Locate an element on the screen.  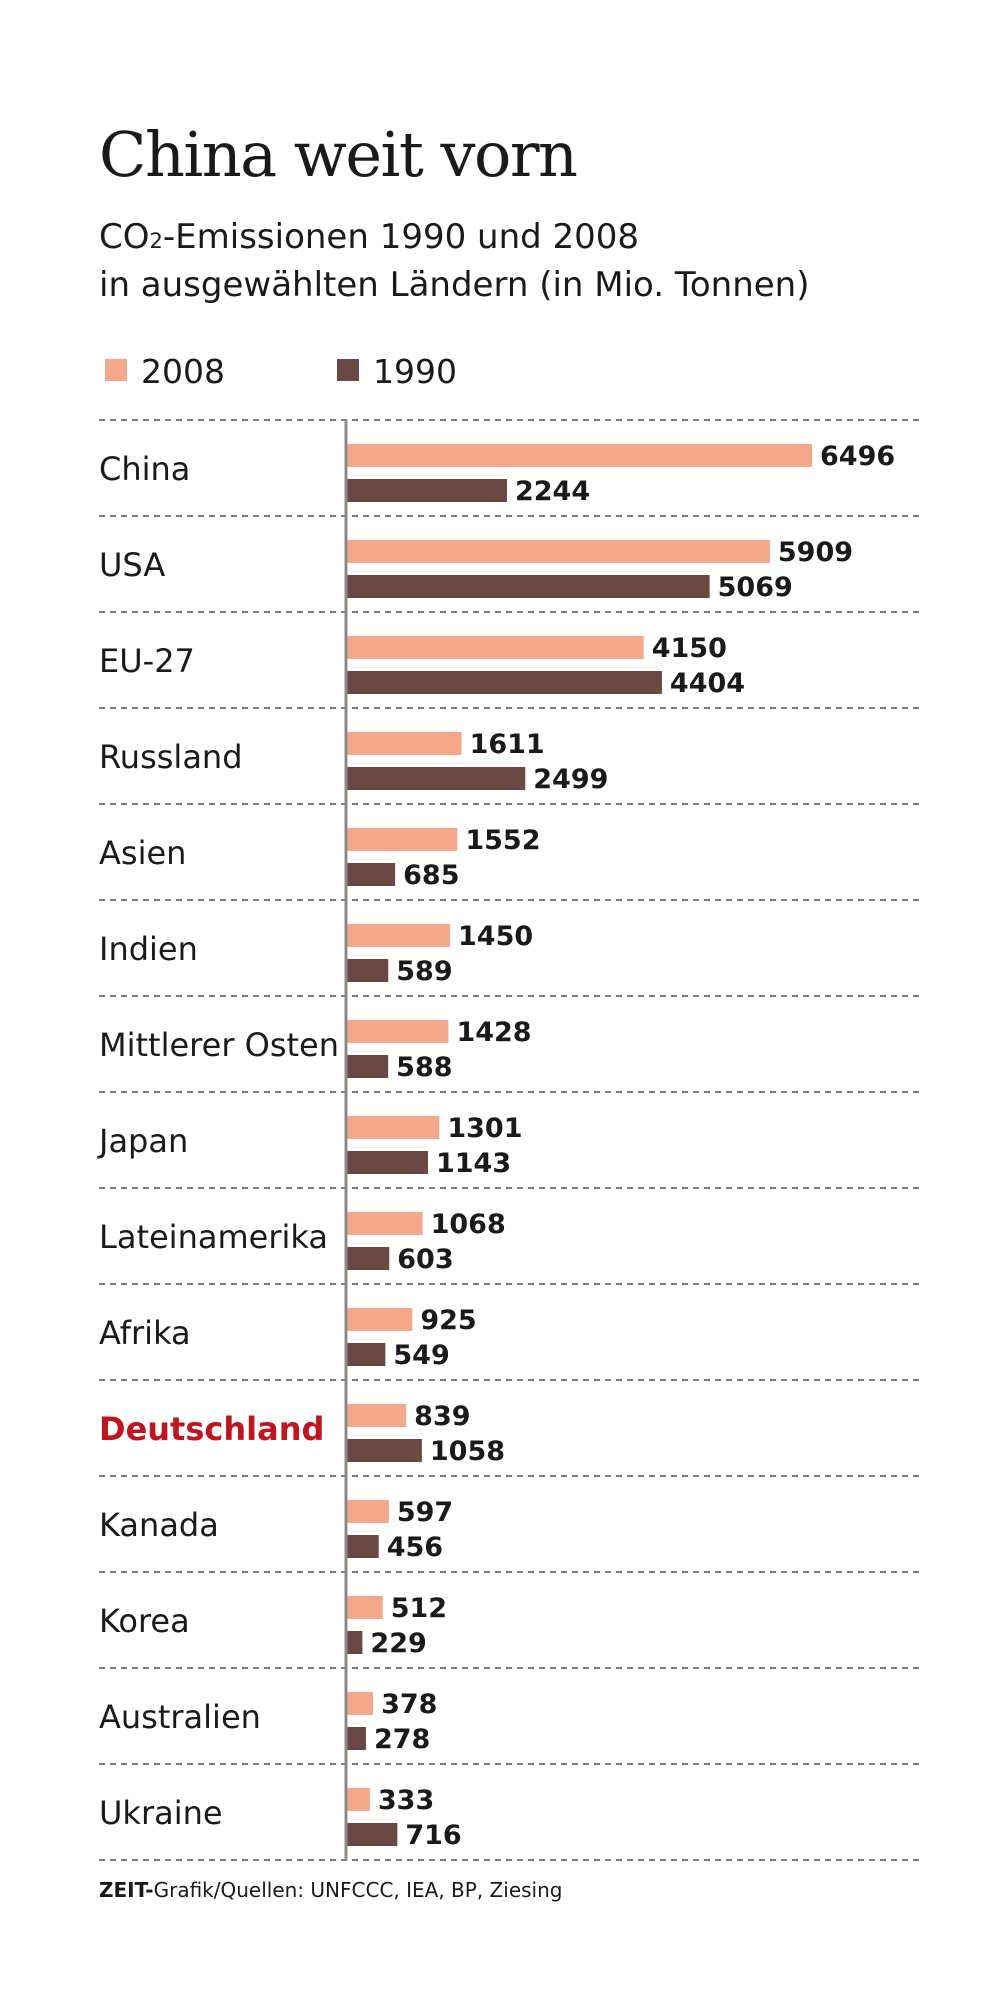
legend-item-1990: 1990 is located at coordinates (397, 371).